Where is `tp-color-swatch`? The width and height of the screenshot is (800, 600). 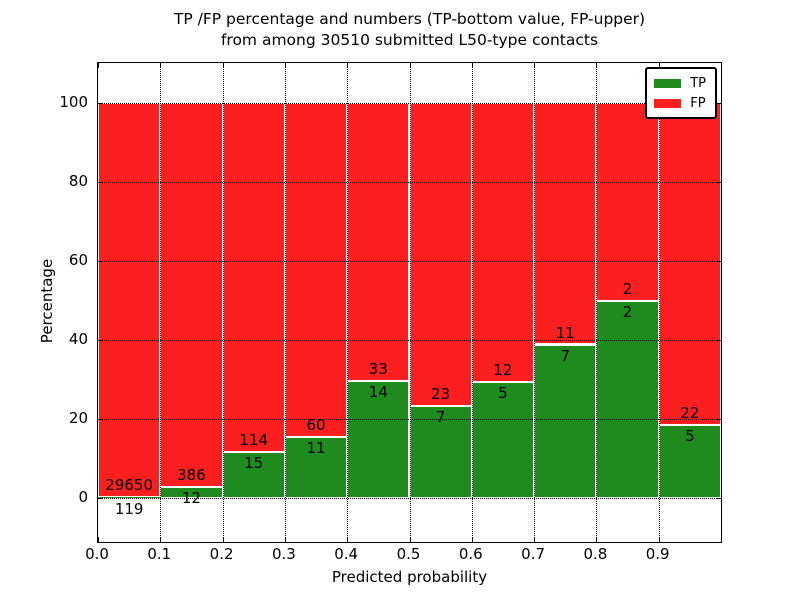 tp-color-swatch is located at coordinates (668, 83).